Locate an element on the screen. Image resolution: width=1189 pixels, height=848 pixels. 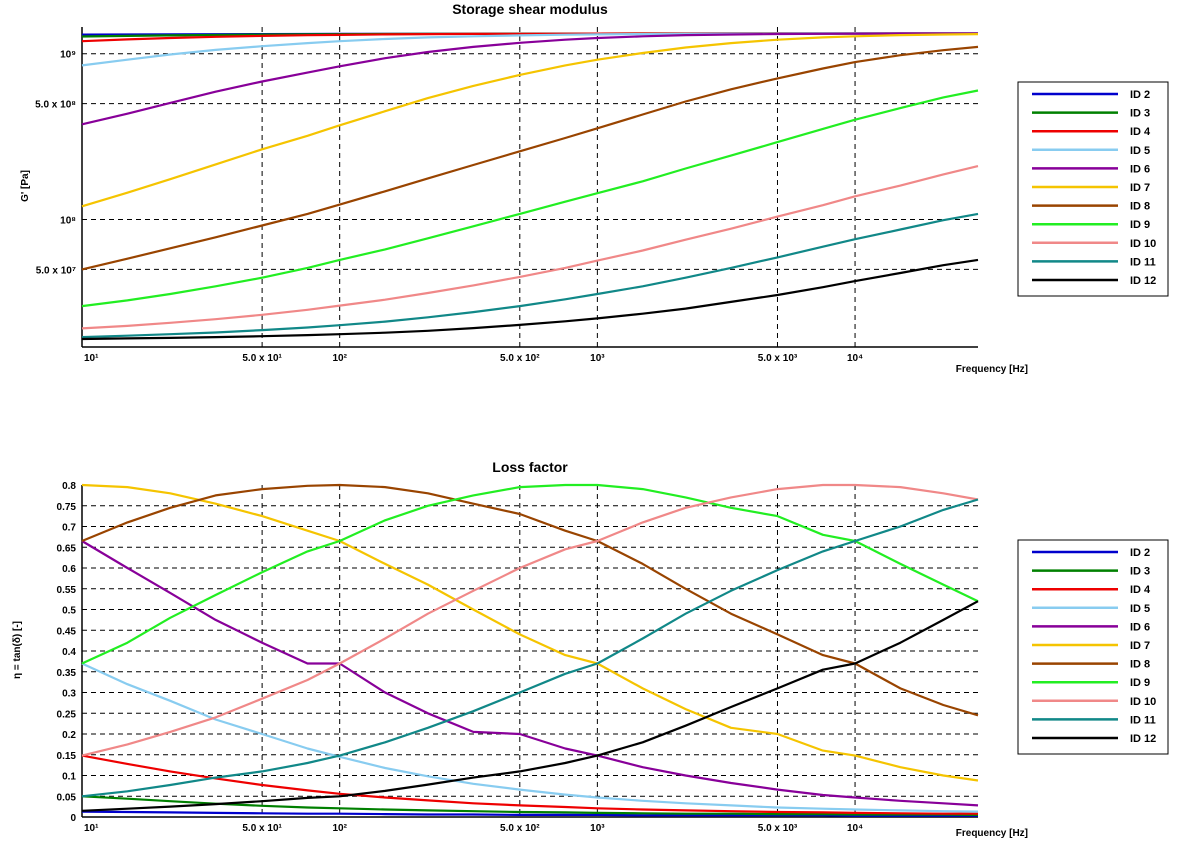
chart2-y-tick-label: 0.6 is located at coordinates (69, 569).